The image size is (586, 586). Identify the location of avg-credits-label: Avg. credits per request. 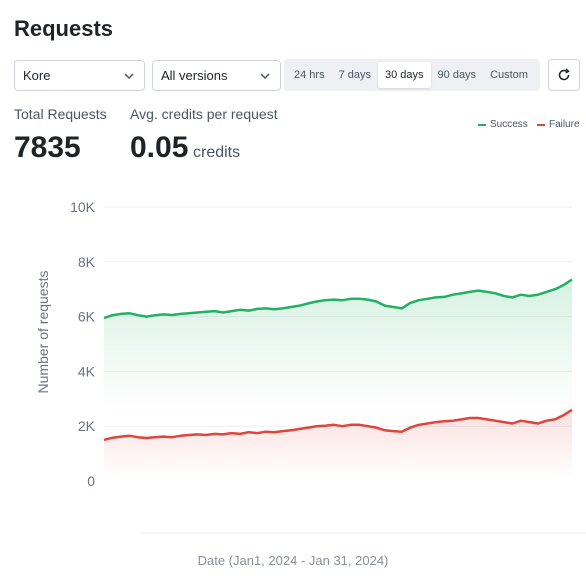
(204, 114).